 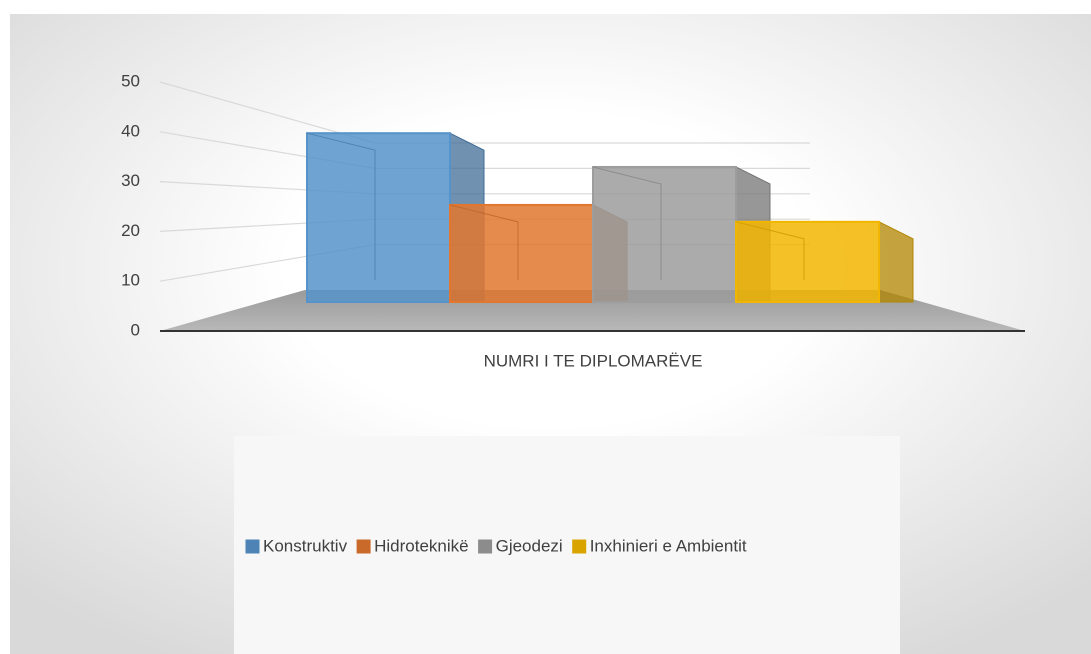 What do you see at coordinates (421, 545) in the screenshot?
I see `legend-label: Hidroteknikë` at bounding box center [421, 545].